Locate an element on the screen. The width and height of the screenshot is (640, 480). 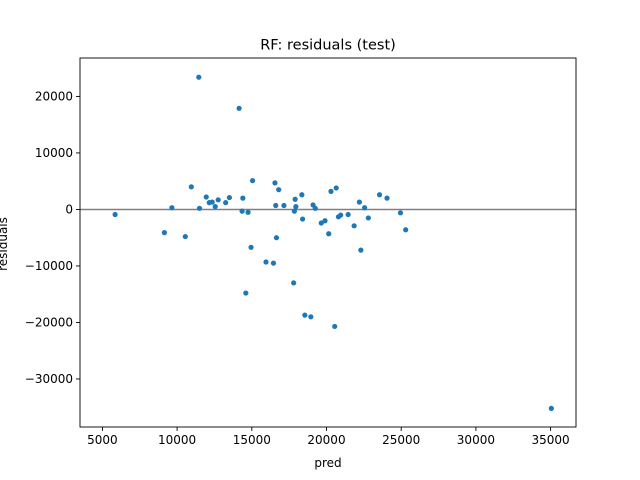
y-tick-label: −20000 is located at coordinates (49, 322).